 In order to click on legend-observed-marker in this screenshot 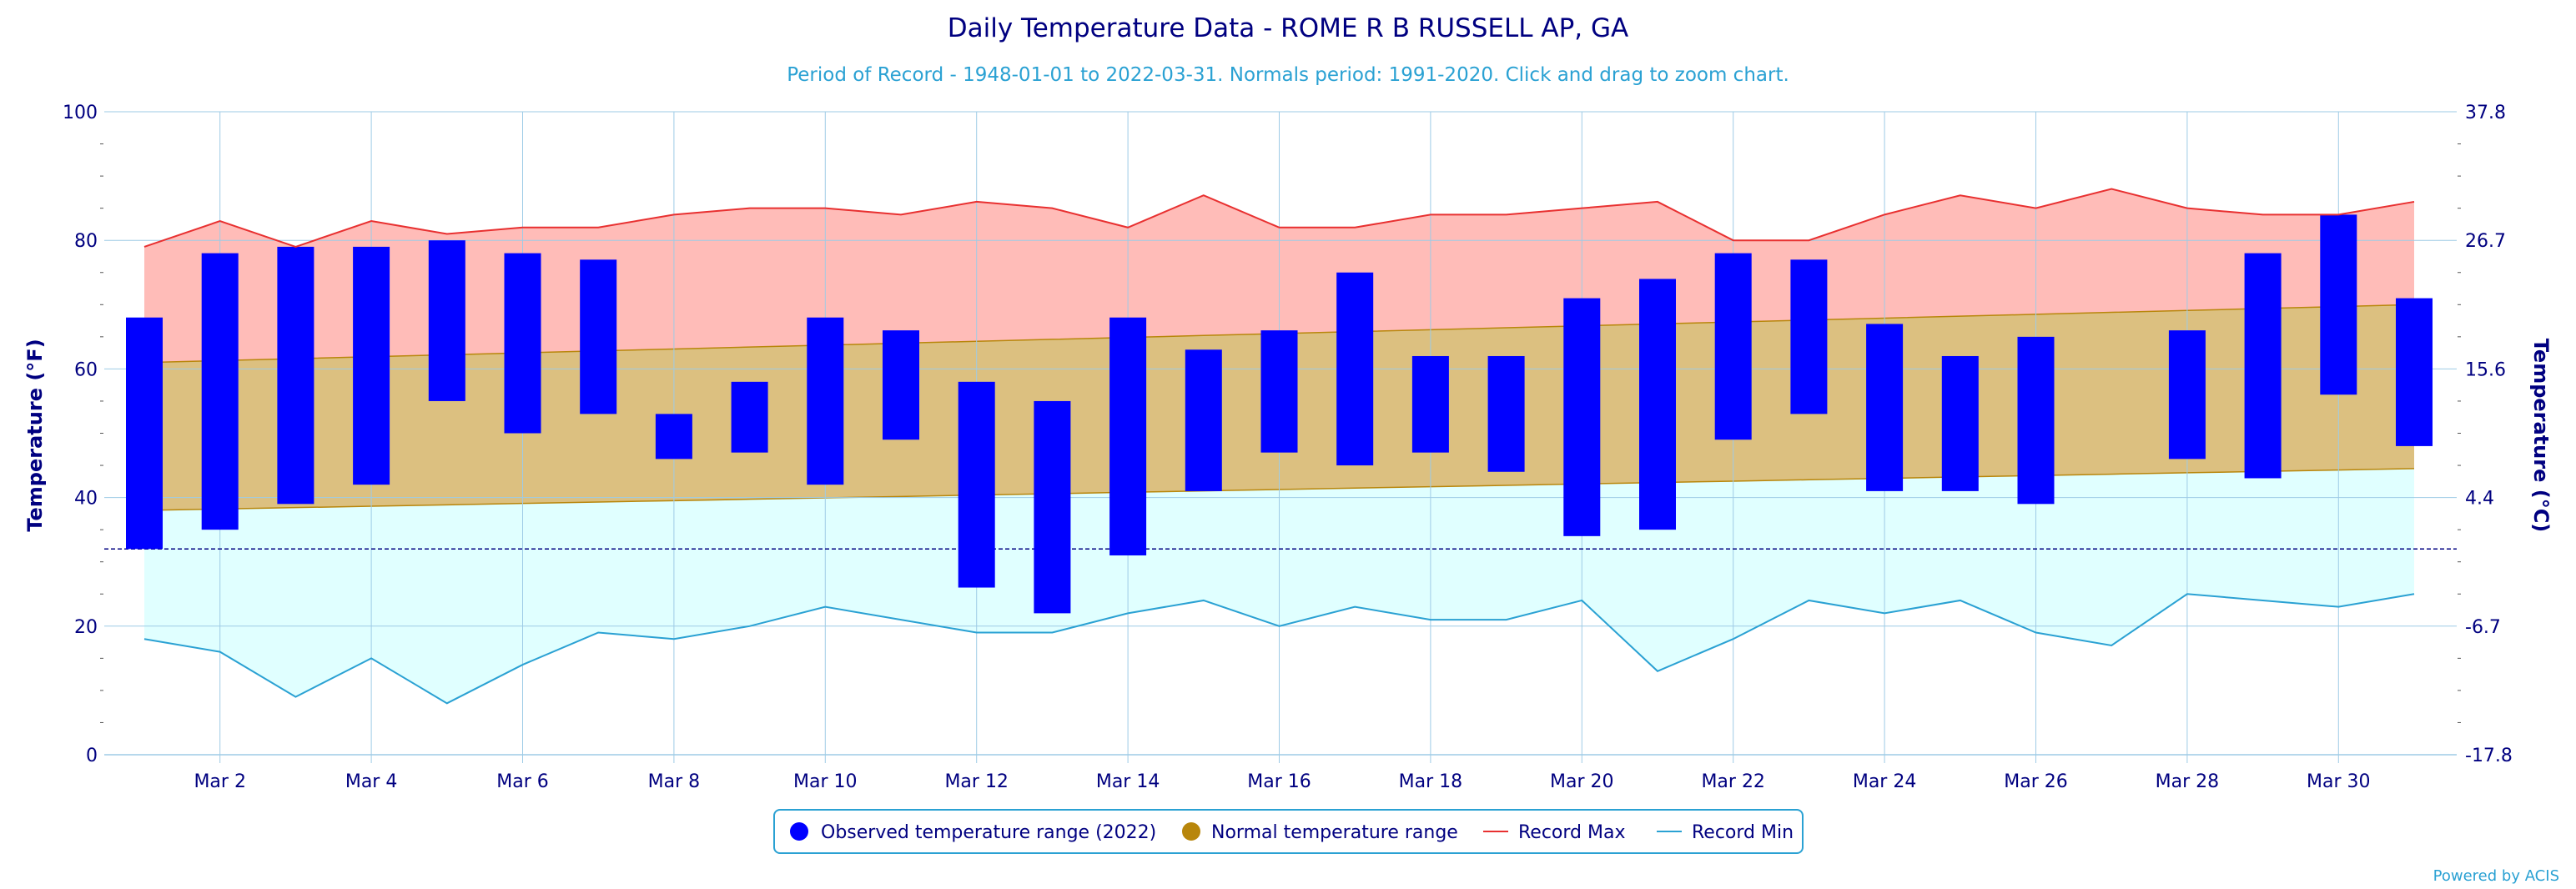, I will do `click(799, 831)`.